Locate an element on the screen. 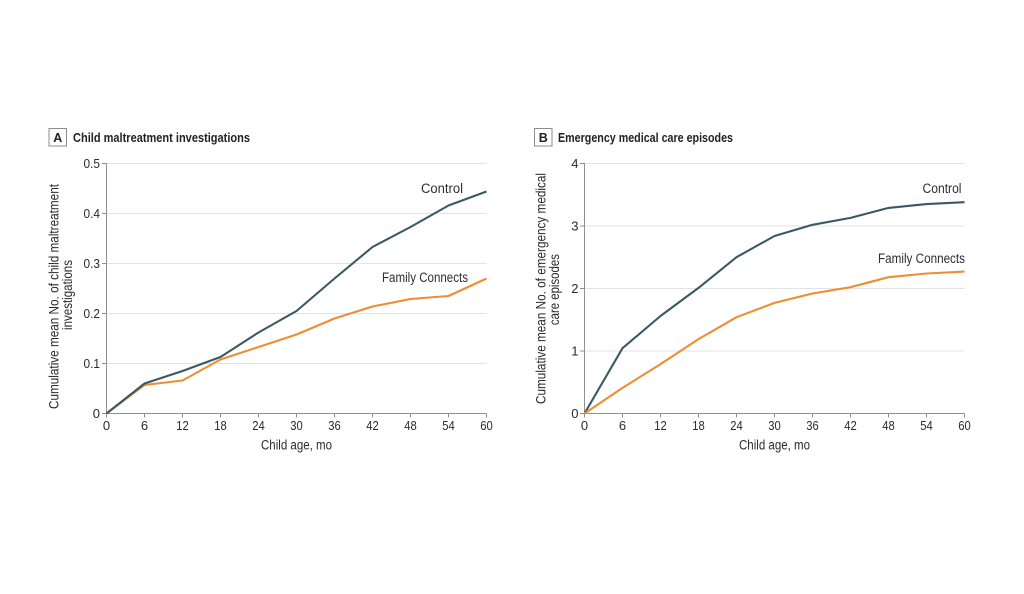 The height and width of the screenshot is (594, 1024). svg-text: 2 is located at coordinates (574, 288).